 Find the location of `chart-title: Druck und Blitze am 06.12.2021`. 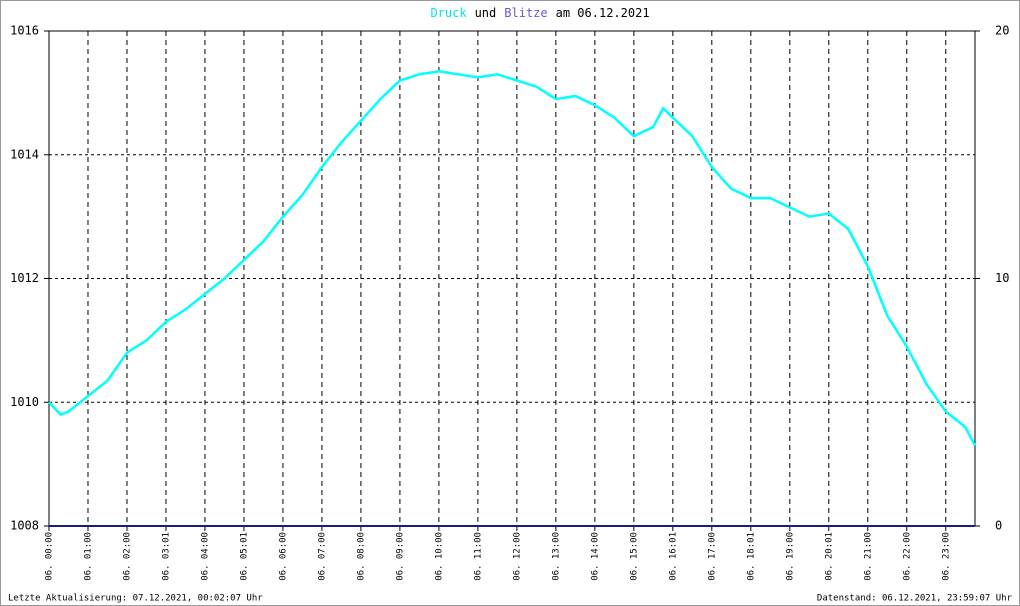

chart-title: Druck und Blitze am 06.12.2021 is located at coordinates (539, 13).